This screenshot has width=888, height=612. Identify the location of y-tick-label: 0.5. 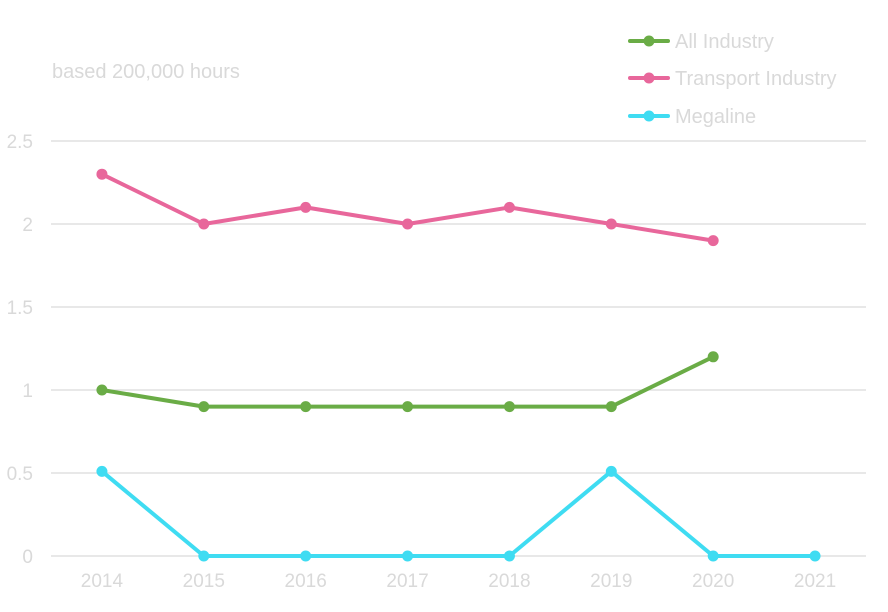
(20, 474).